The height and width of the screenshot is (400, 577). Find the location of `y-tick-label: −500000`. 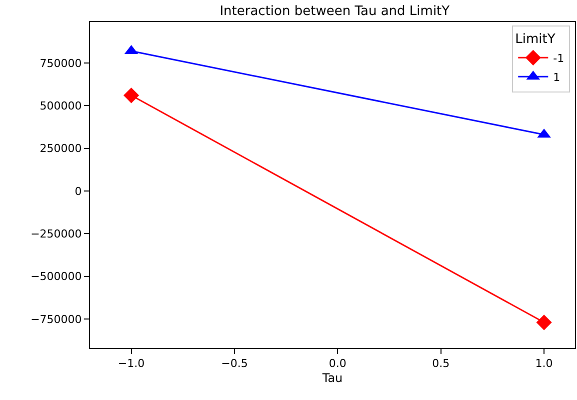

y-tick-label: −500000 is located at coordinates (56, 277).